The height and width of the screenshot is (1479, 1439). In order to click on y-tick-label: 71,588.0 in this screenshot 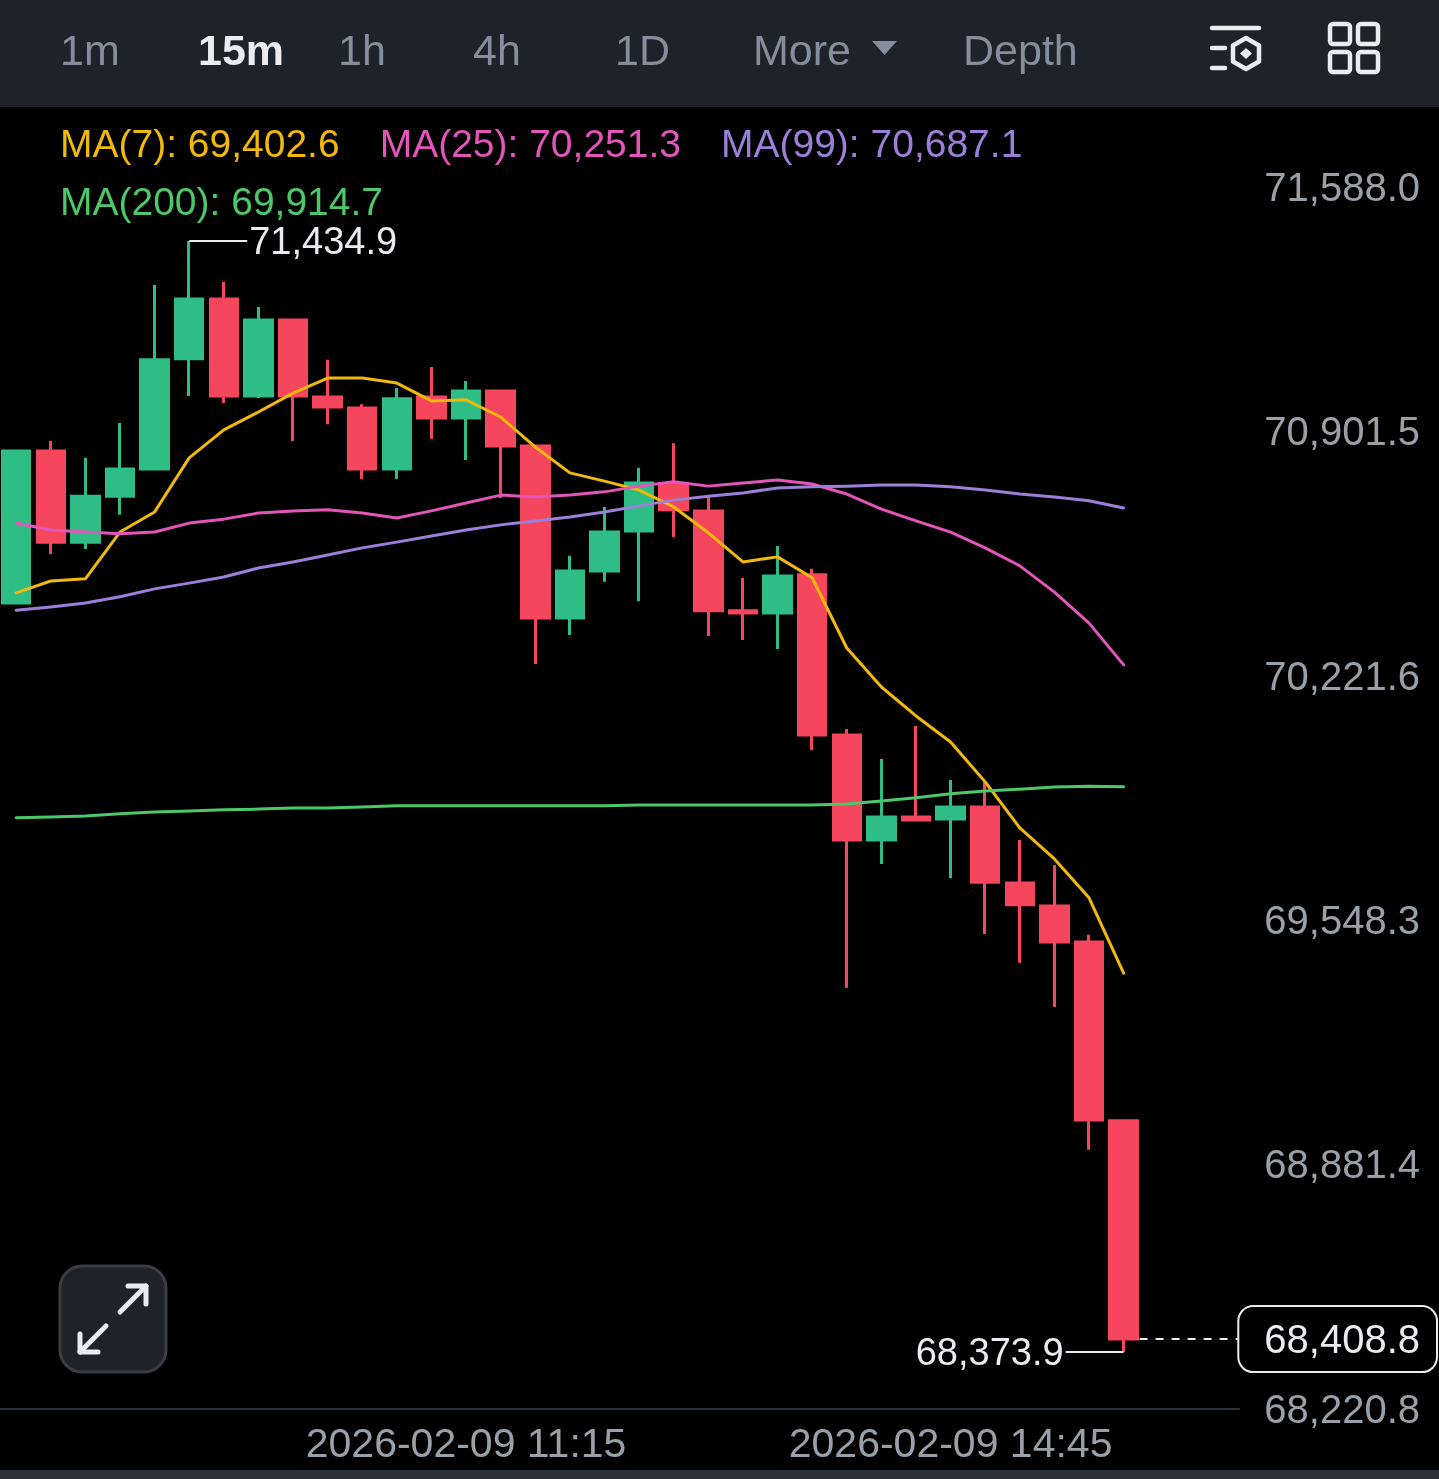, I will do `click(1342, 186)`.